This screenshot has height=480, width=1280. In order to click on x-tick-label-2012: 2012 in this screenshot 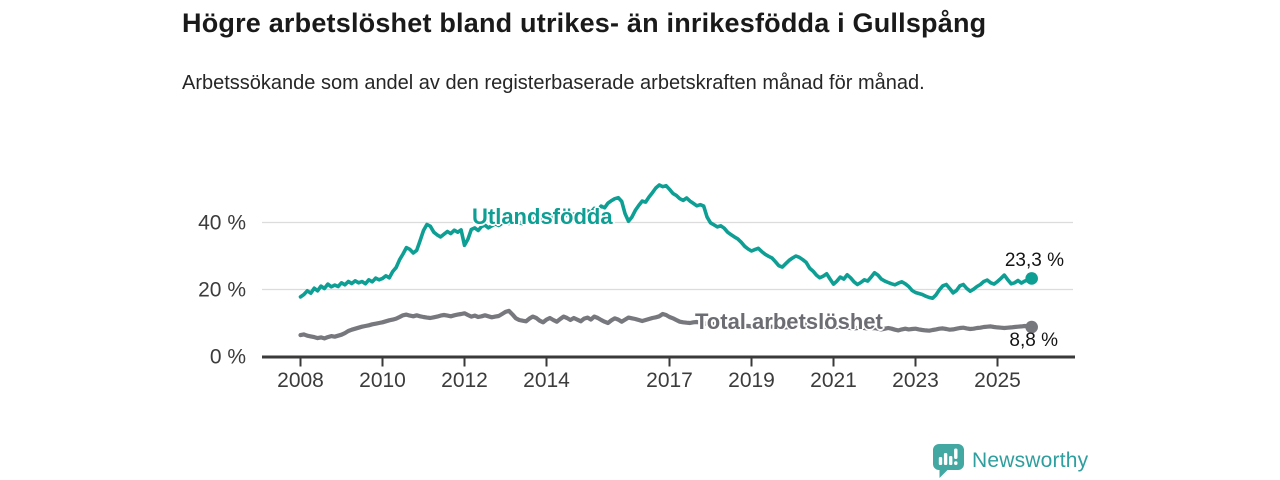, I will do `click(464, 380)`.